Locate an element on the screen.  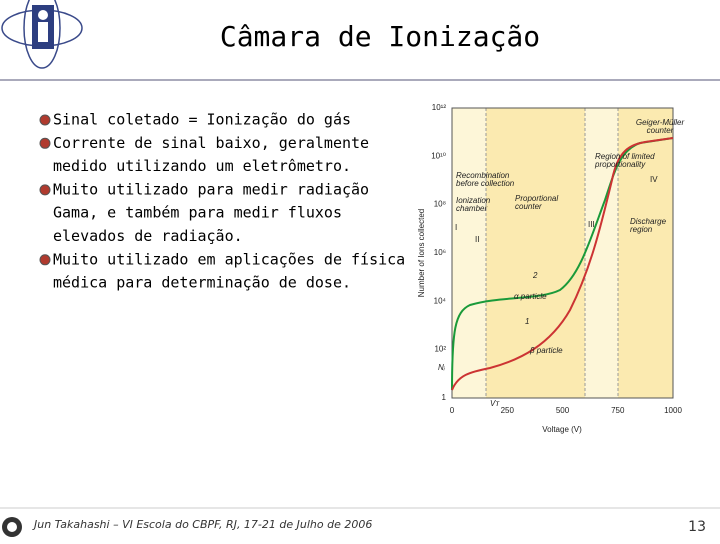
annotation: proportionality is located at coordinates (620, 164).